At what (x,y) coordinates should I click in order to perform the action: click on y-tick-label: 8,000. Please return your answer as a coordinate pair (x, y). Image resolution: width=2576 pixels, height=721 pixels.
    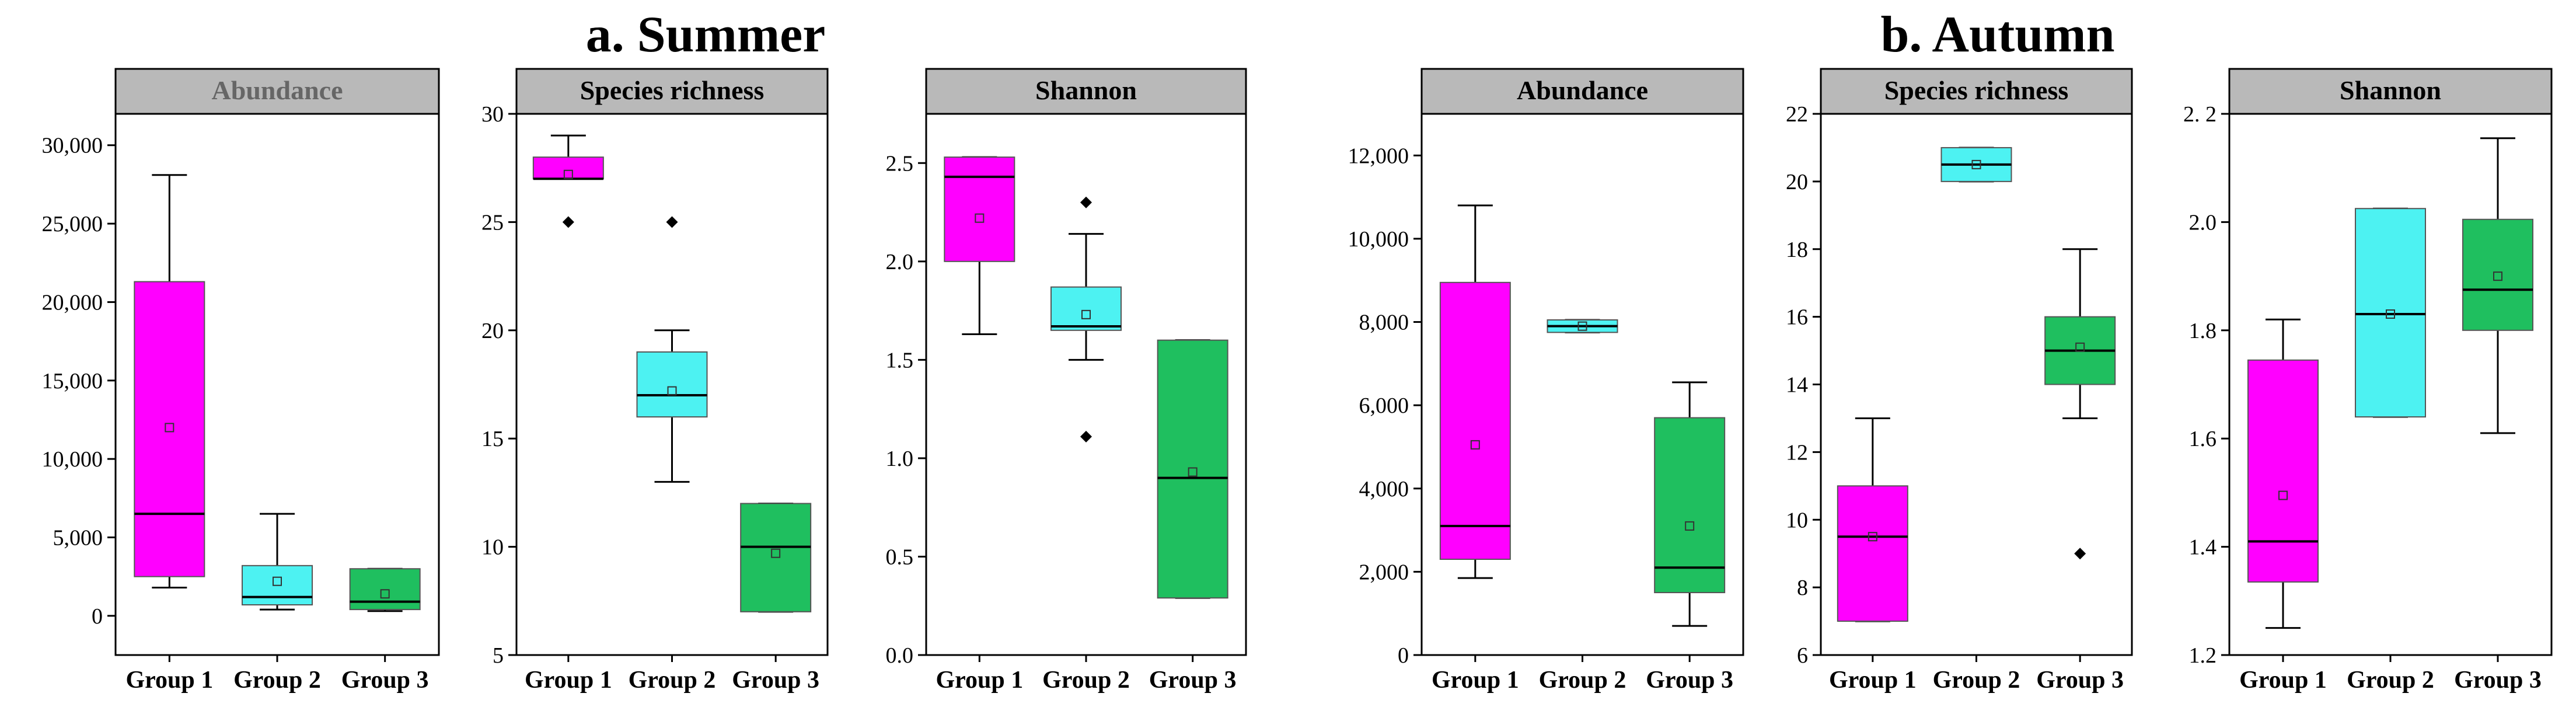
    Looking at the image, I should click on (1384, 323).